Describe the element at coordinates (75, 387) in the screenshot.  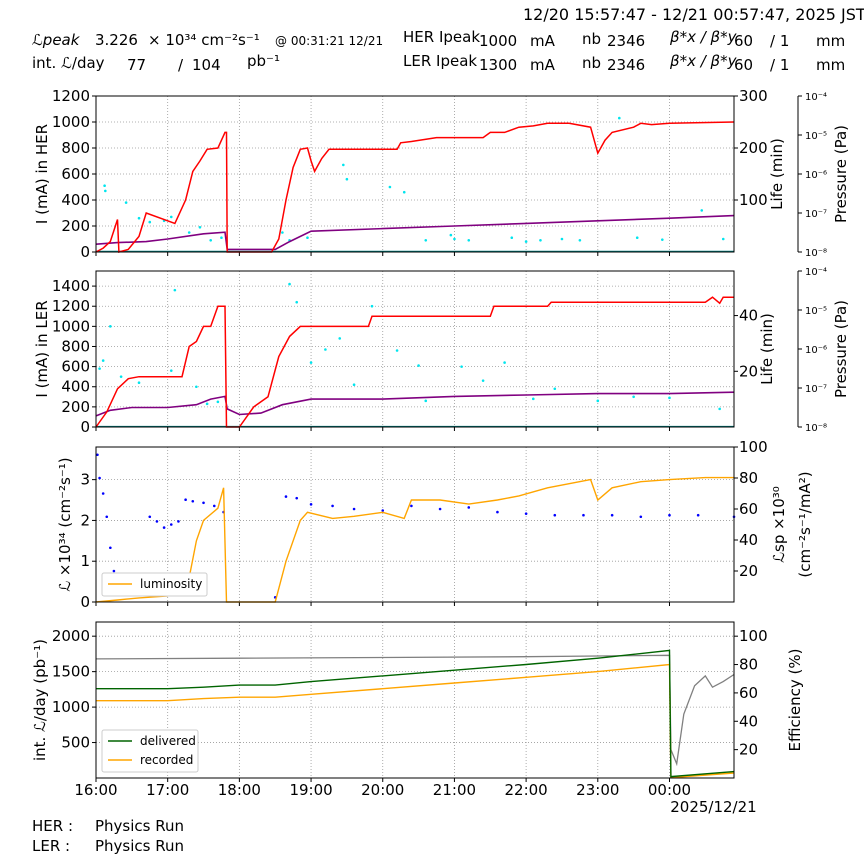
I see `y-tick-label-1-2: 400` at that location.